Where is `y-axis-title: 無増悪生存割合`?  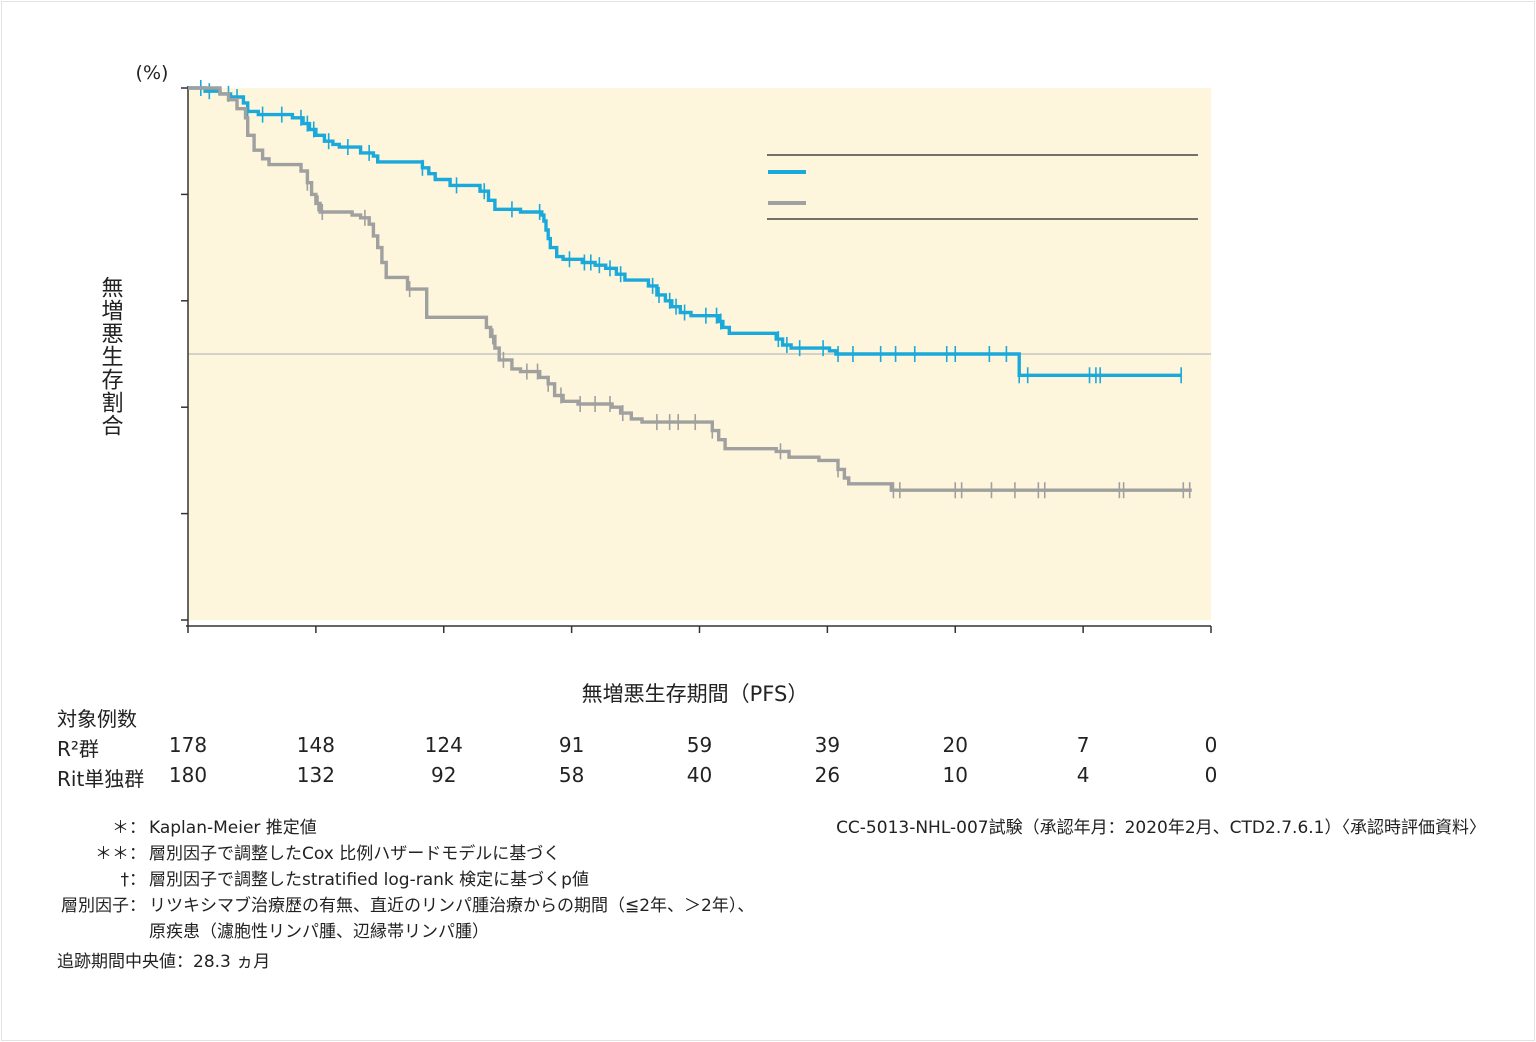
y-axis-title: 無増悪生存割合 is located at coordinates (111, 356).